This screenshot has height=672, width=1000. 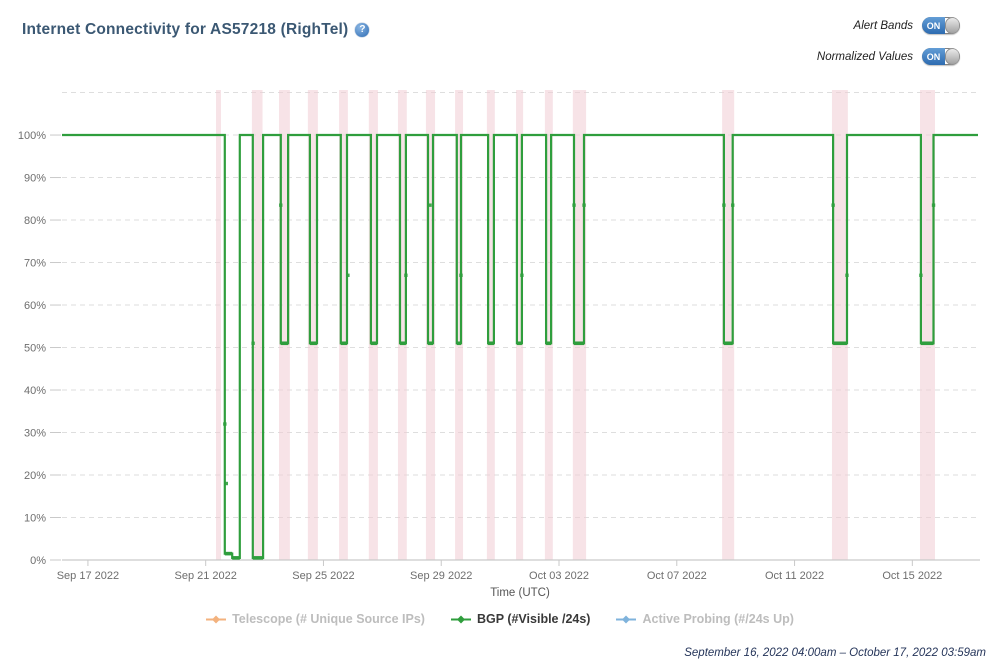 I want to click on svg-text: 80%, so click(x=35, y=221).